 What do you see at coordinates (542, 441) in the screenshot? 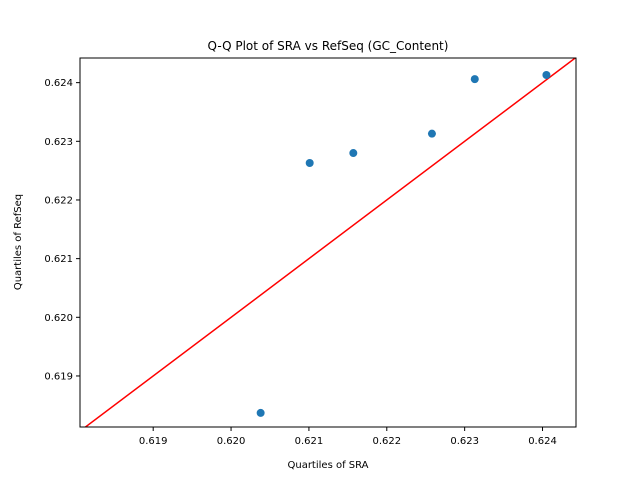
I see `x-tick-label: 0.624` at bounding box center [542, 441].